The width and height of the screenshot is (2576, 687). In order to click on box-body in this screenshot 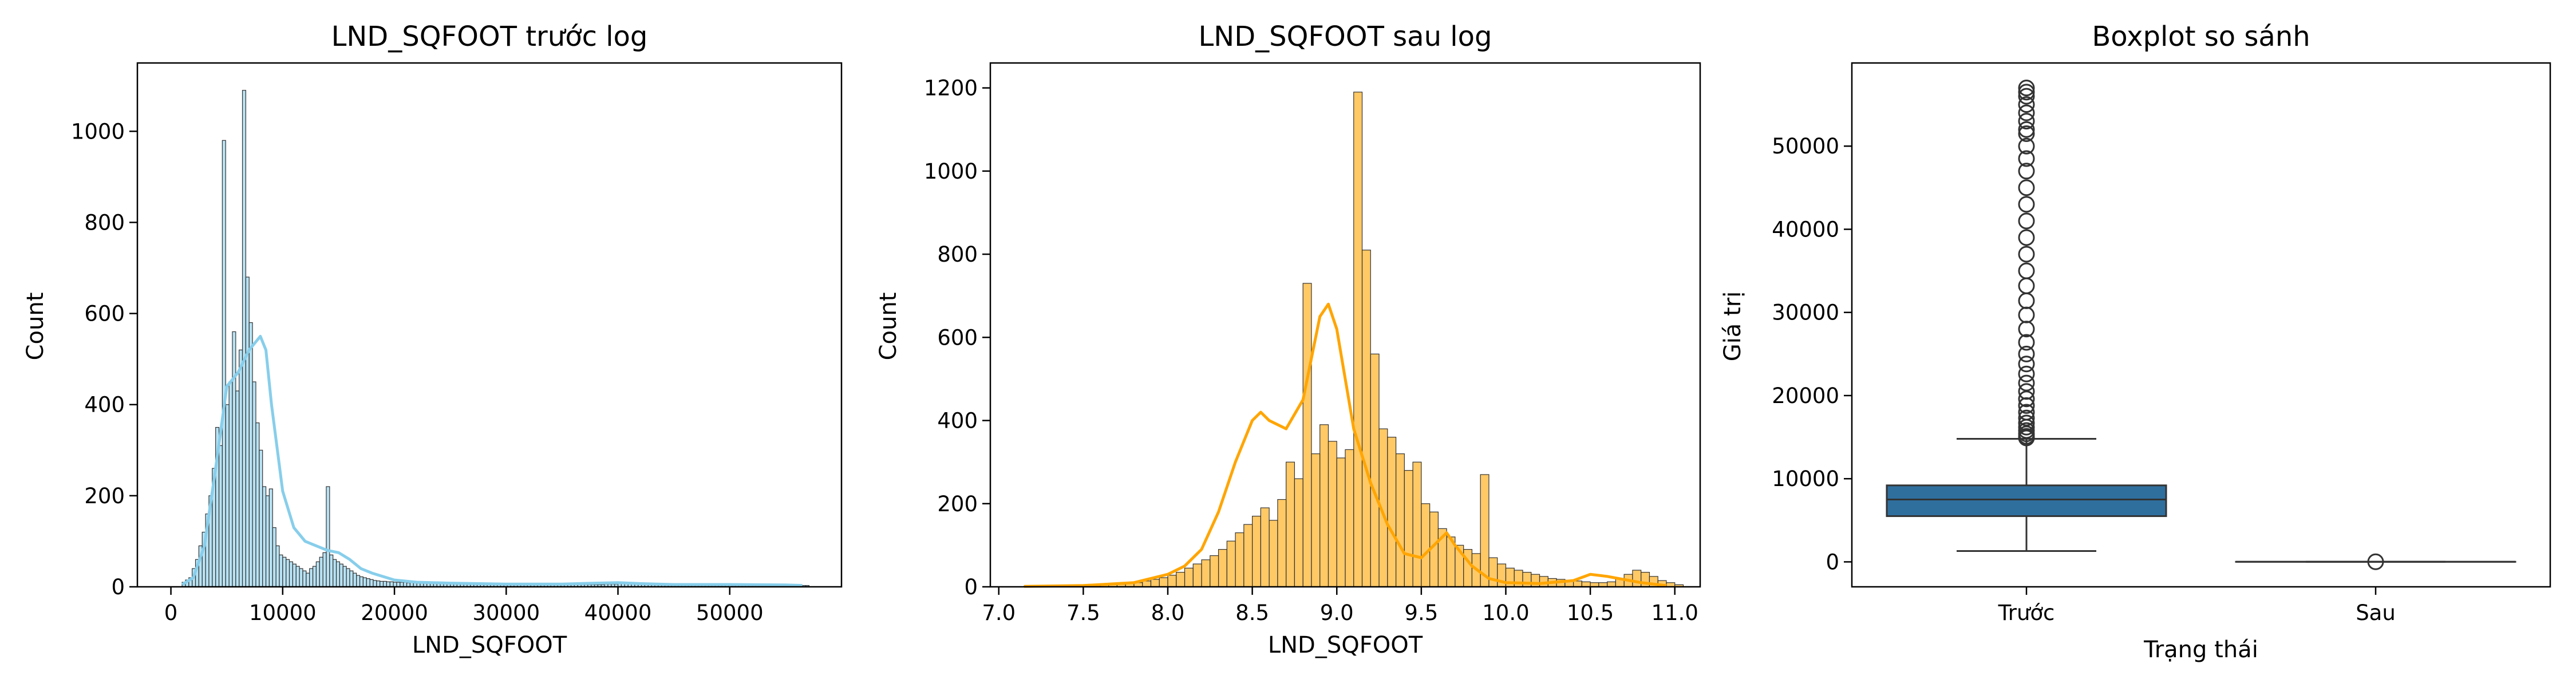, I will do `click(2026, 501)`.